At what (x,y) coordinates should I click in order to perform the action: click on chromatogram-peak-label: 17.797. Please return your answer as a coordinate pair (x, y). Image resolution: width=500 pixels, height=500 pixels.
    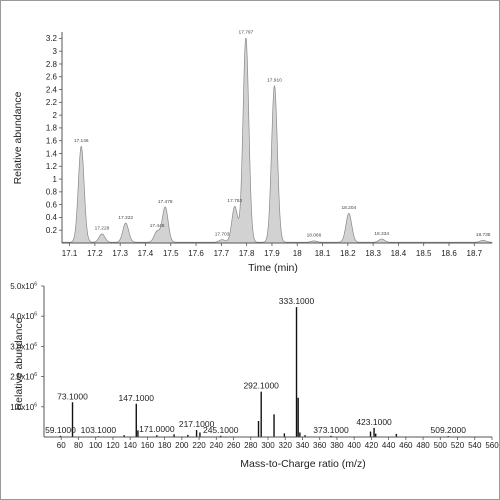
    Looking at the image, I should click on (246, 32).